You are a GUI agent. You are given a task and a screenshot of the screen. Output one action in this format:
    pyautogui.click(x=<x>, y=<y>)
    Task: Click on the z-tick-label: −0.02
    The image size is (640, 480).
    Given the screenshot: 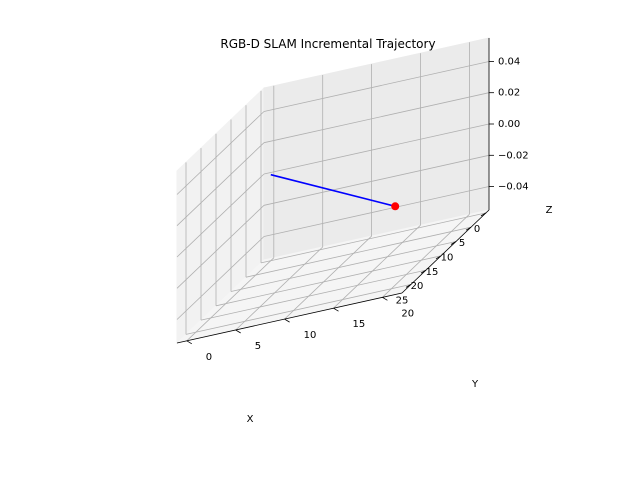 What is the action you would take?
    pyautogui.click(x=513, y=155)
    